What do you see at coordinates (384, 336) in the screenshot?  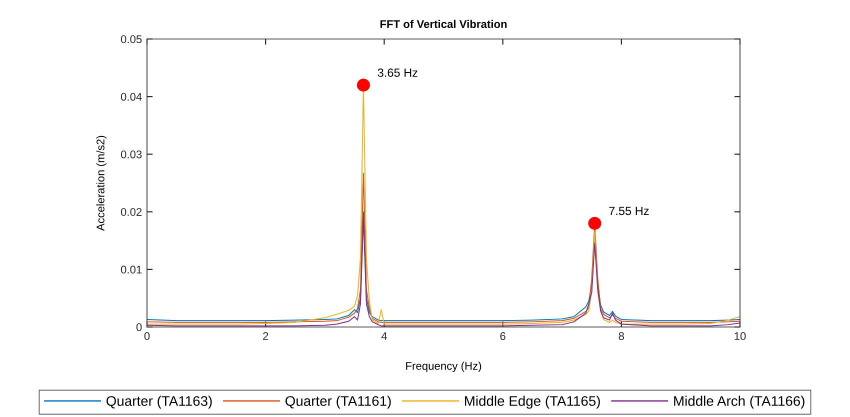 I see `x-tick-label: 4` at bounding box center [384, 336].